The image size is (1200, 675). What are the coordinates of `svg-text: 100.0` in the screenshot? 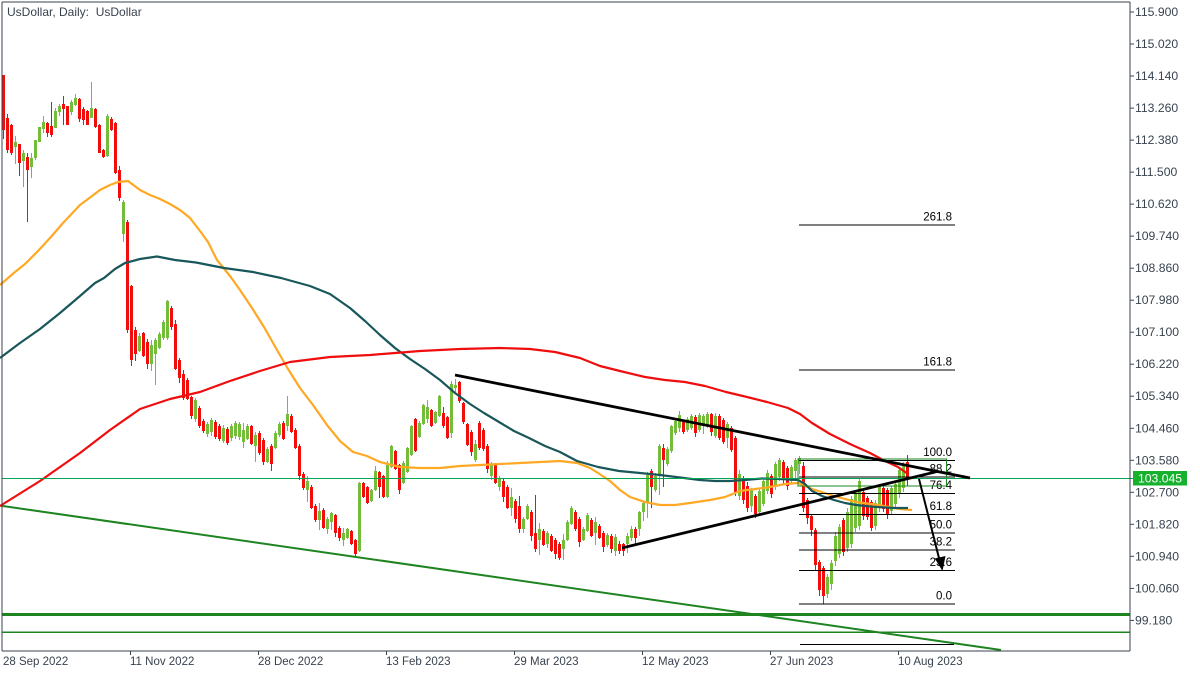 It's located at (937, 453).